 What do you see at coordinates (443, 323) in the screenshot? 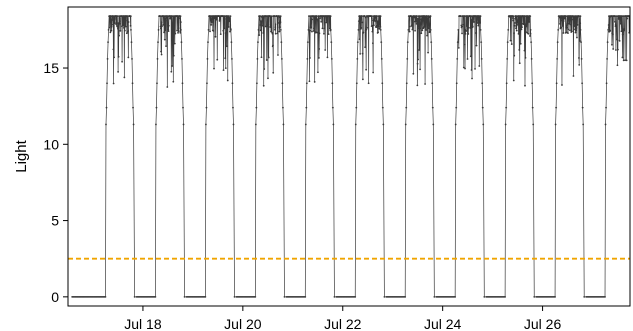
I see `x-tick-label: Jul 24` at bounding box center [443, 323].